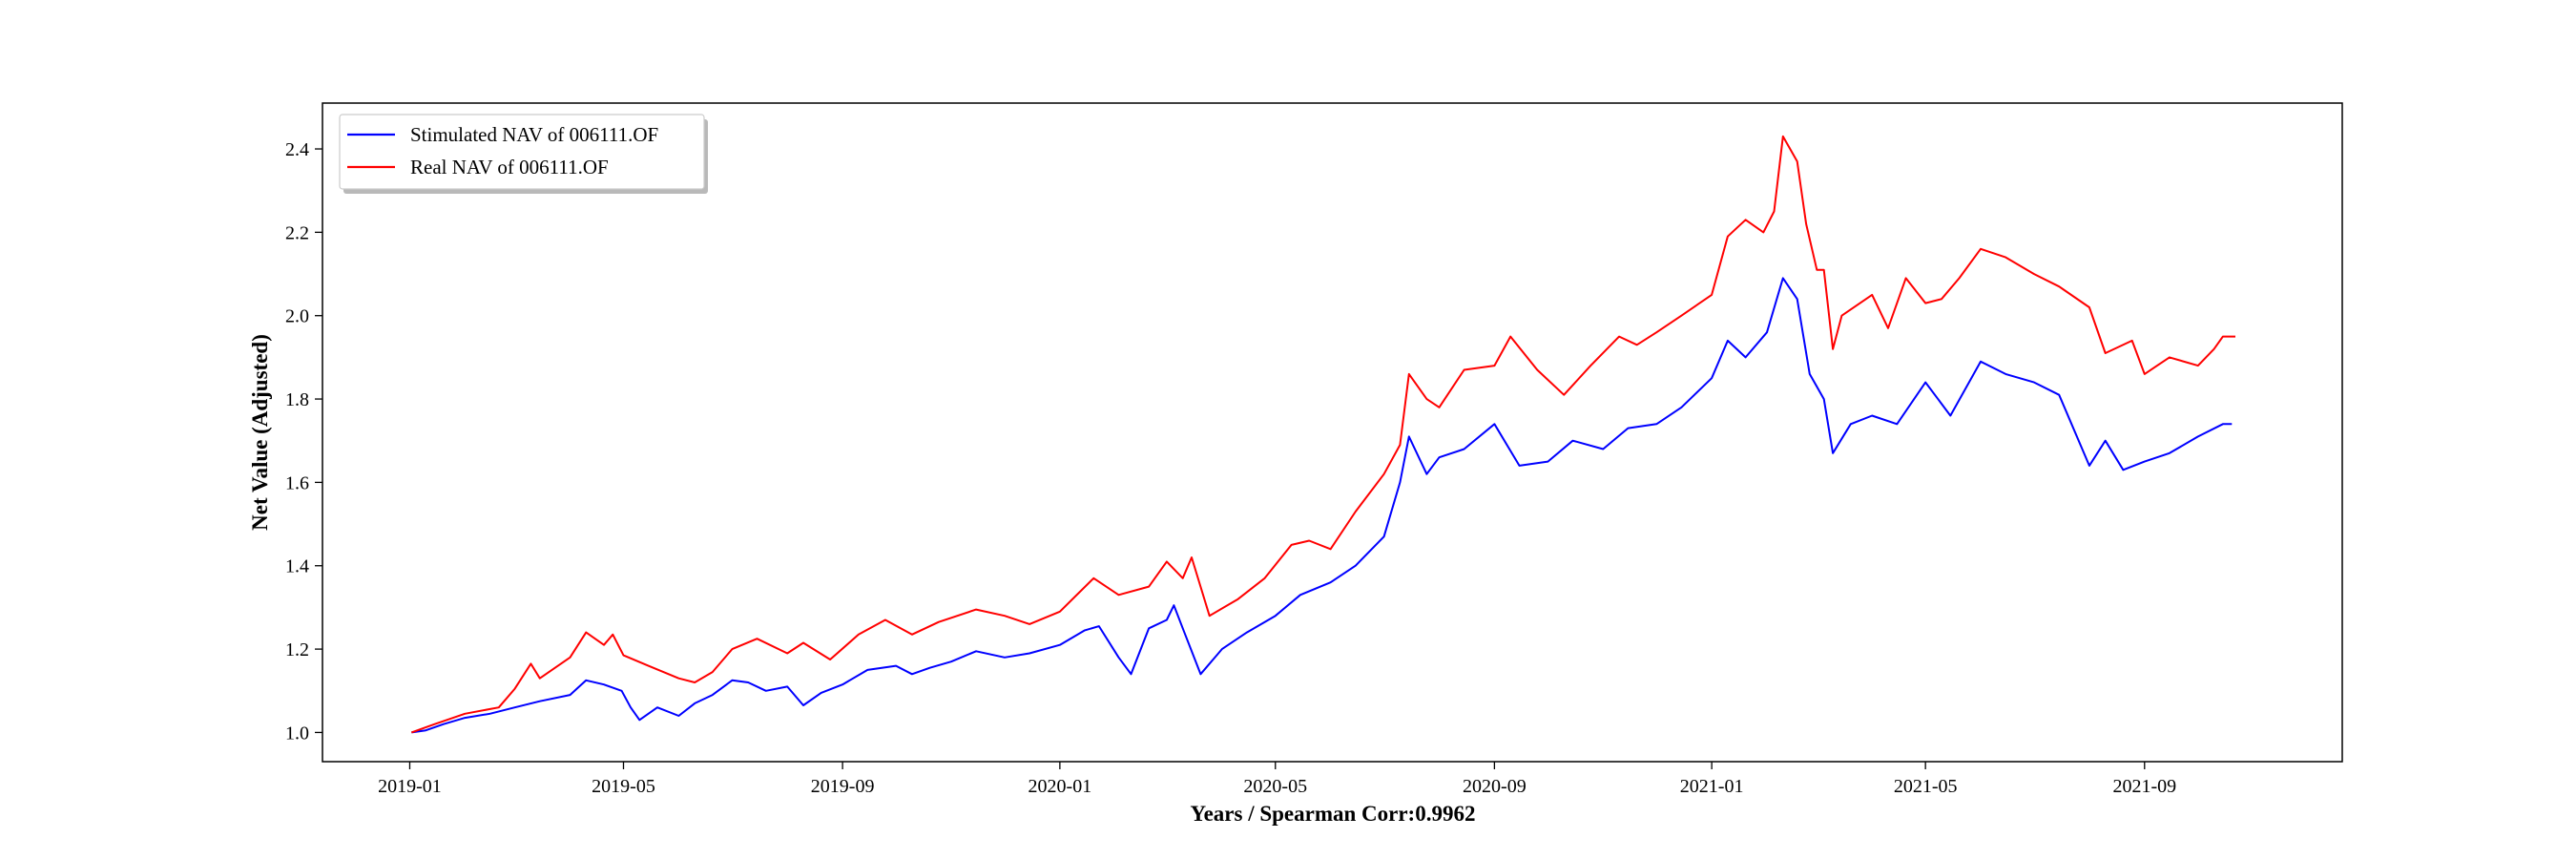  Describe the element at coordinates (297, 482) in the screenshot. I see `y-tick-label: 1.6` at that location.